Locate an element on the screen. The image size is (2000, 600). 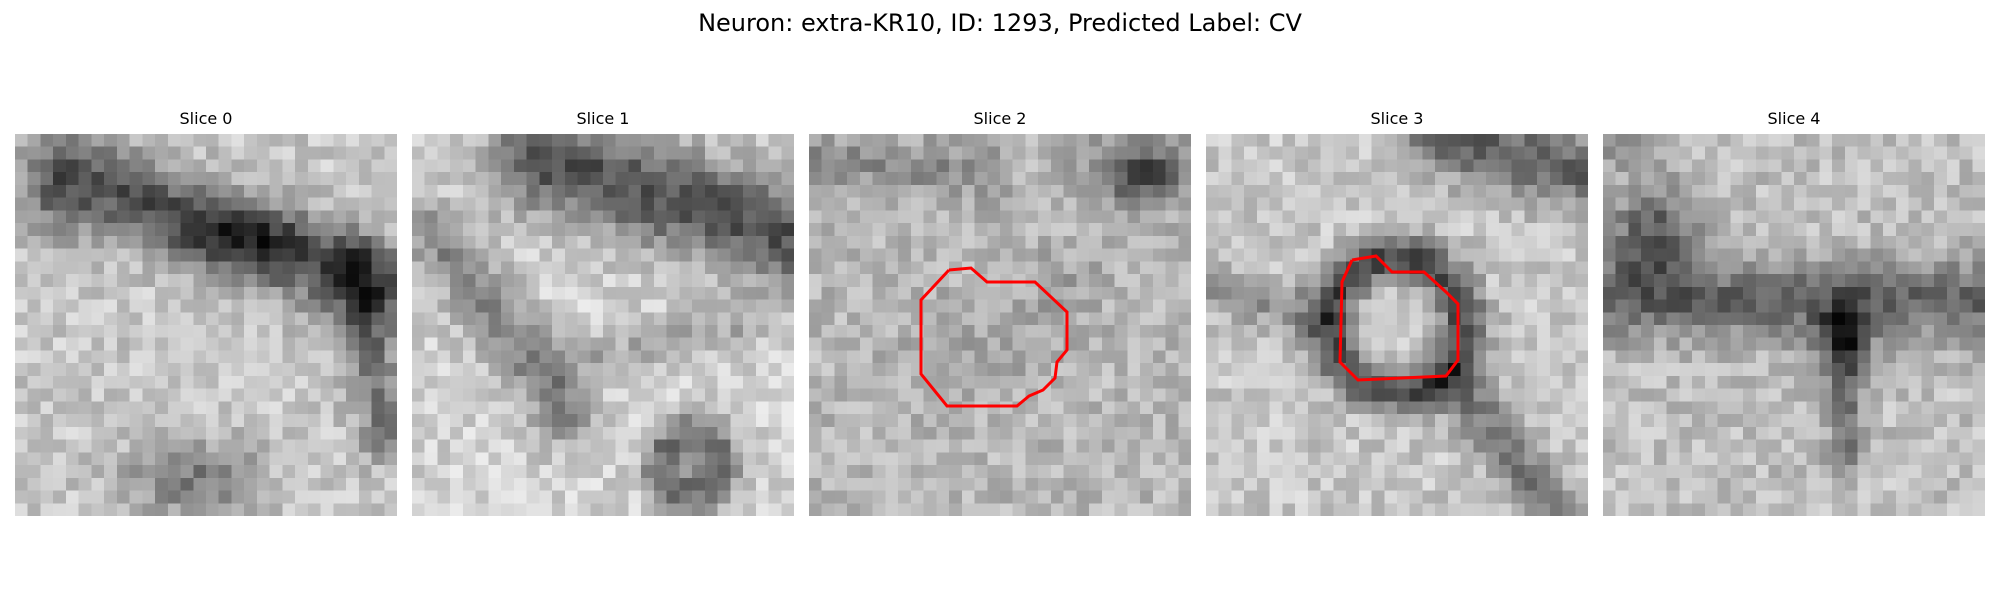
slice-2-contour is located at coordinates (994, 337).